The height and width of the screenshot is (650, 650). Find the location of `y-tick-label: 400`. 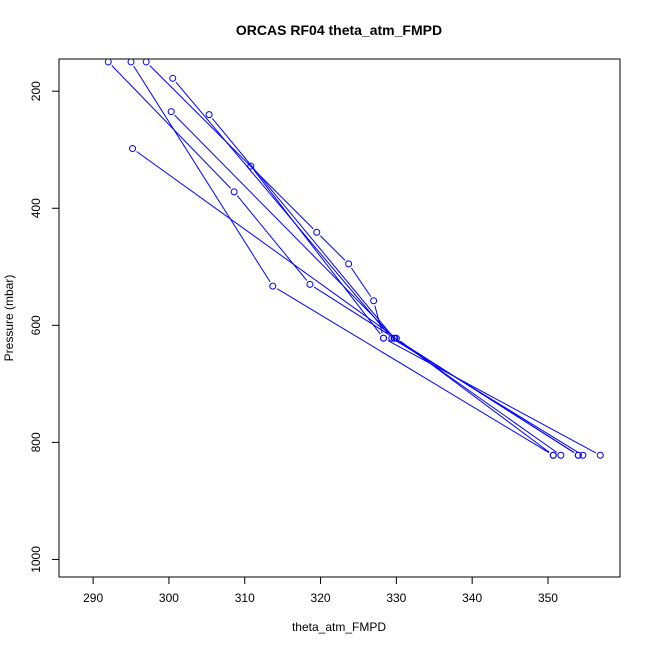

y-tick-label: 400 is located at coordinates (36, 208).